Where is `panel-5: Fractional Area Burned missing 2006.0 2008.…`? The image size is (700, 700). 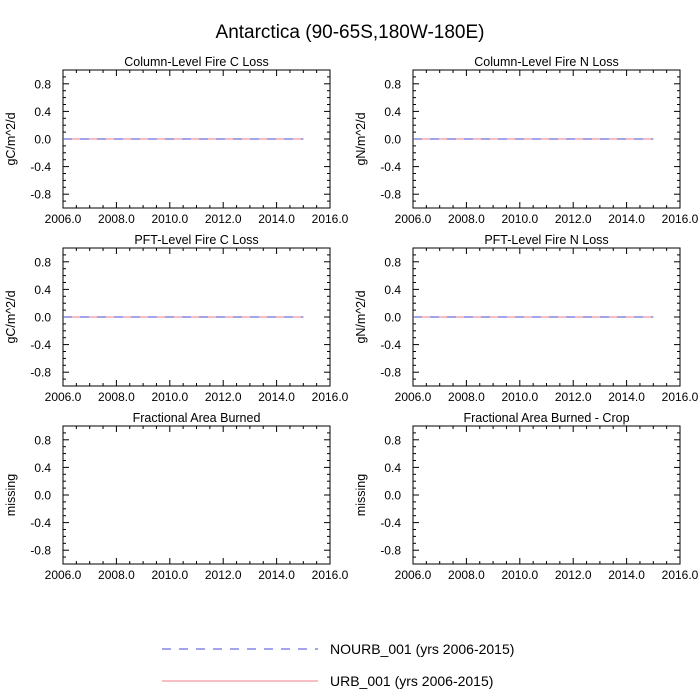
panel-5: Fractional Area Burned missing 2006.0 2008.… is located at coordinates (176, 496).